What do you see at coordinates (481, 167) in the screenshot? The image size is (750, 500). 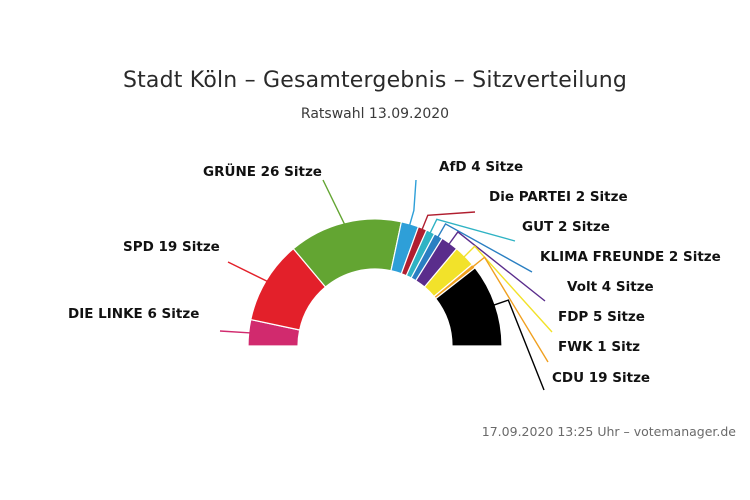 I see `label-afd: AfD 4 Sitze` at bounding box center [481, 167].